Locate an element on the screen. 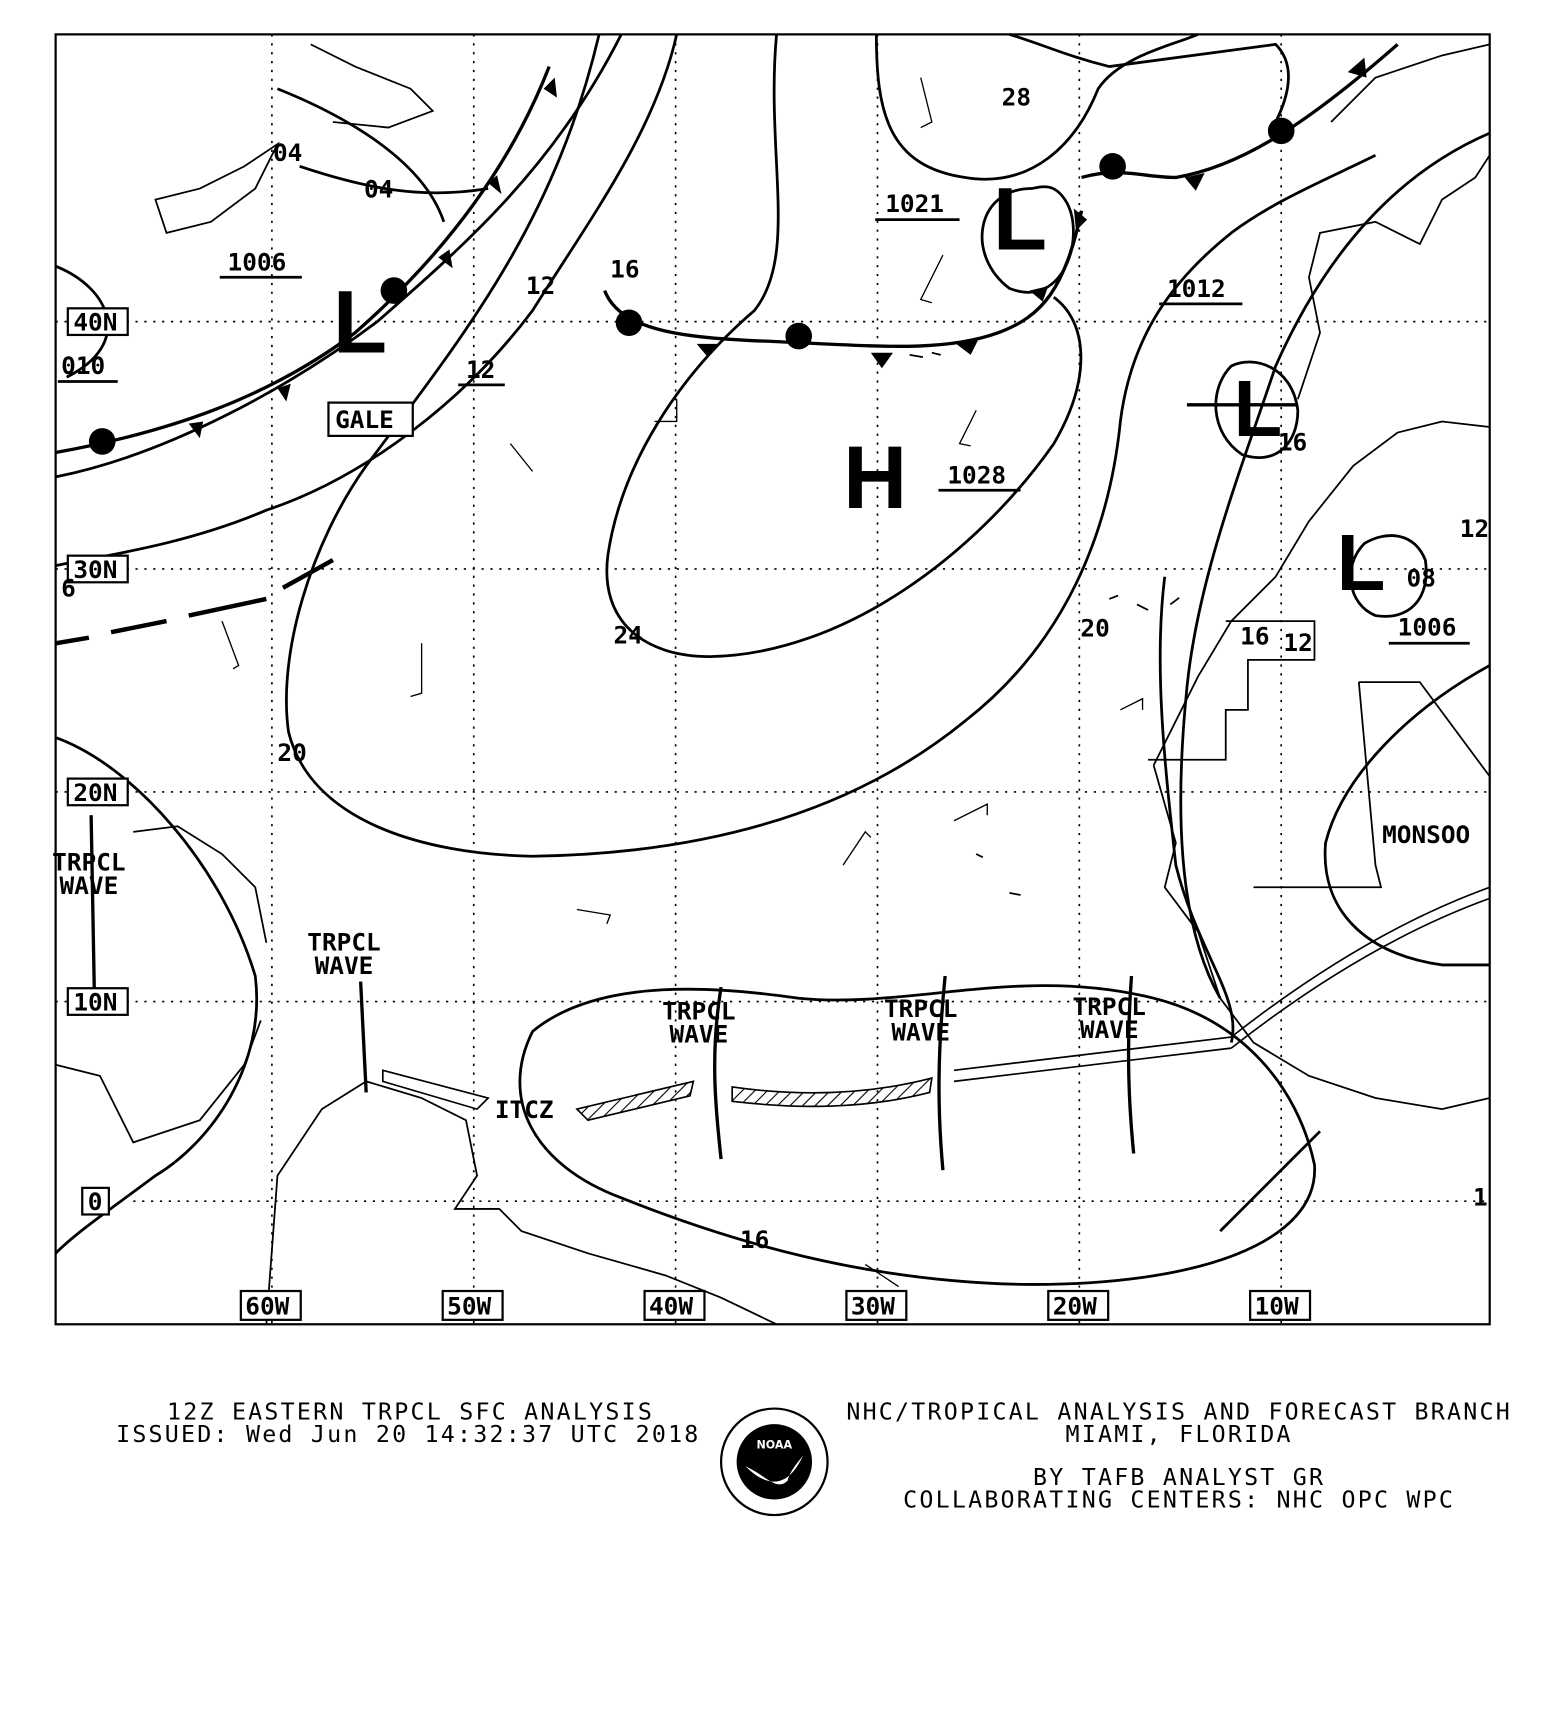 This screenshot has height=1728, width=1542. lat-label-10n: 10N is located at coordinates (95, 1001).